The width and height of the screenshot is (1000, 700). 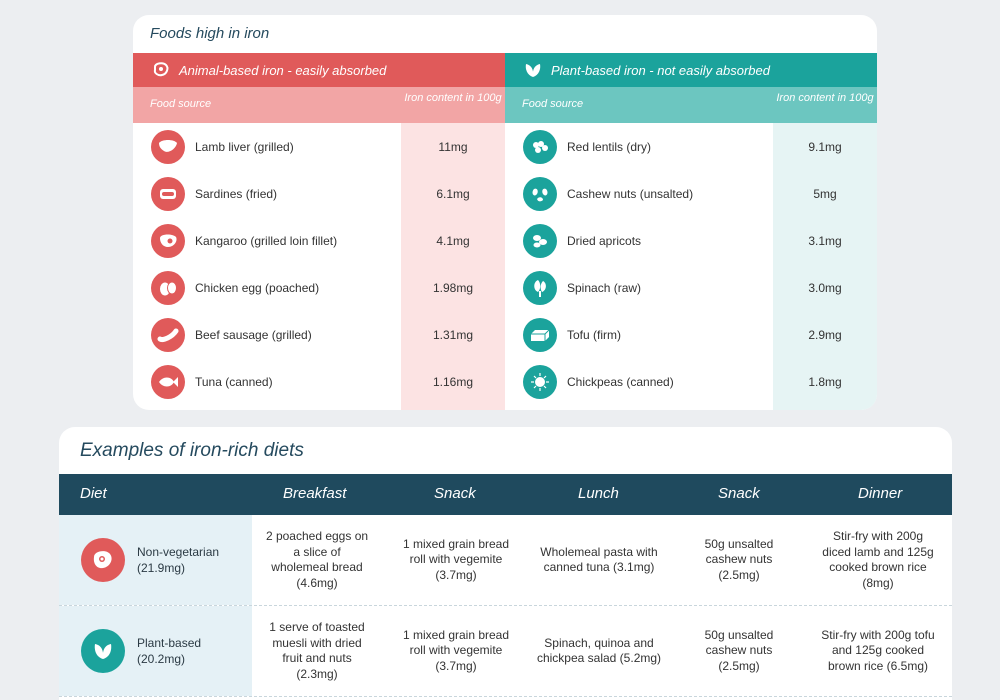 What do you see at coordinates (168, 287) in the screenshot?
I see `eggs-icon` at bounding box center [168, 287].